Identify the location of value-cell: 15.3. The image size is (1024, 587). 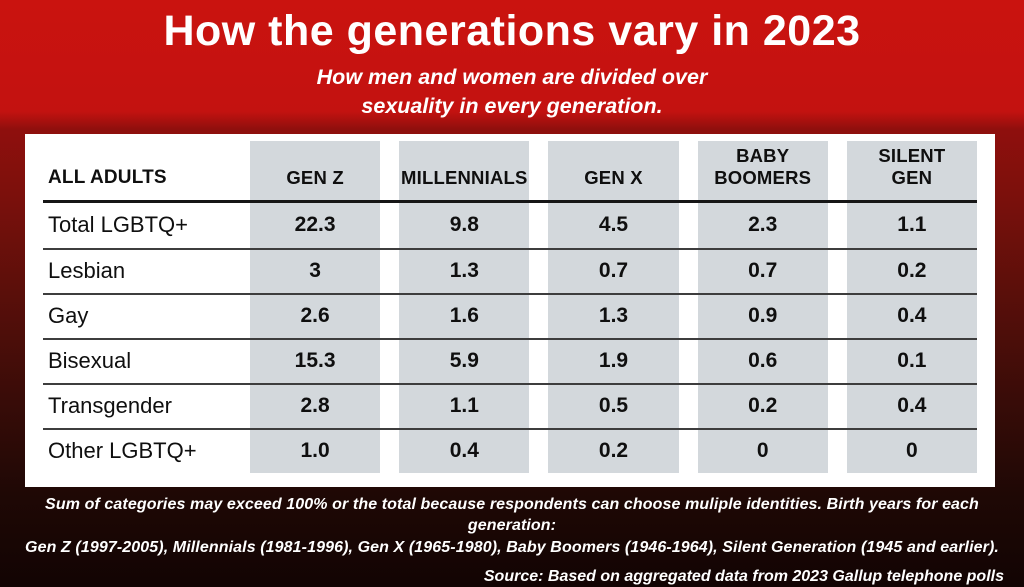
(315, 361).